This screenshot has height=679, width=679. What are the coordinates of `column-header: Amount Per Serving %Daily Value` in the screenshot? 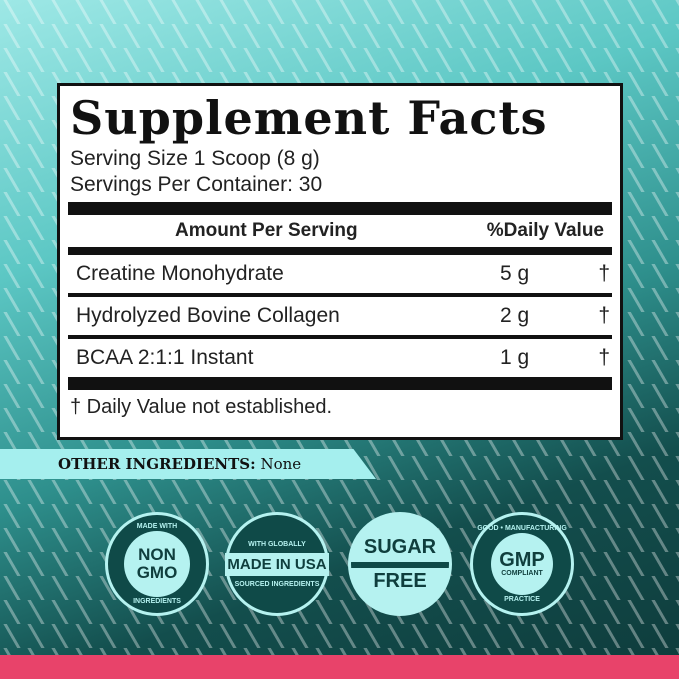 It's located at (340, 231).